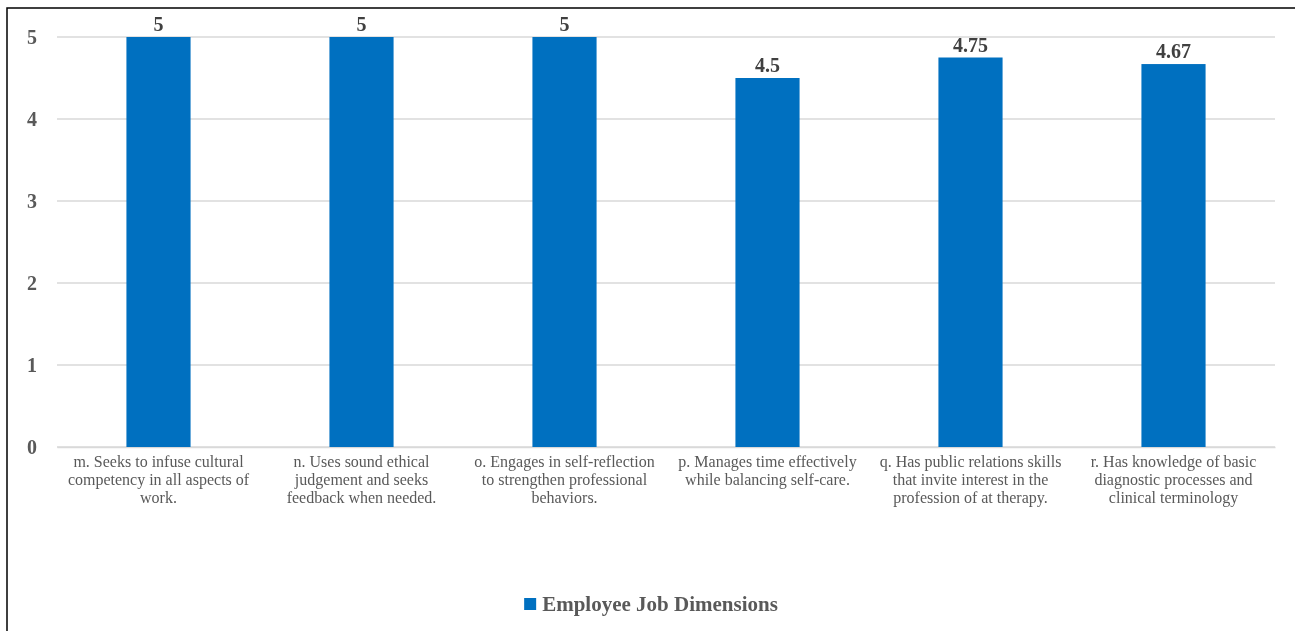 This screenshot has height=631, width=1295. I want to click on data-label: 4.5, so click(767, 65).